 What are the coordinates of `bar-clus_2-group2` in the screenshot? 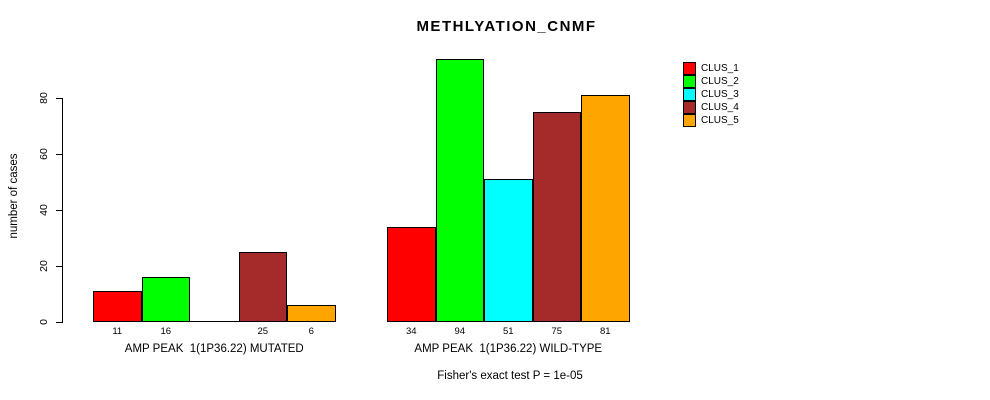 It's located at (459, 190).